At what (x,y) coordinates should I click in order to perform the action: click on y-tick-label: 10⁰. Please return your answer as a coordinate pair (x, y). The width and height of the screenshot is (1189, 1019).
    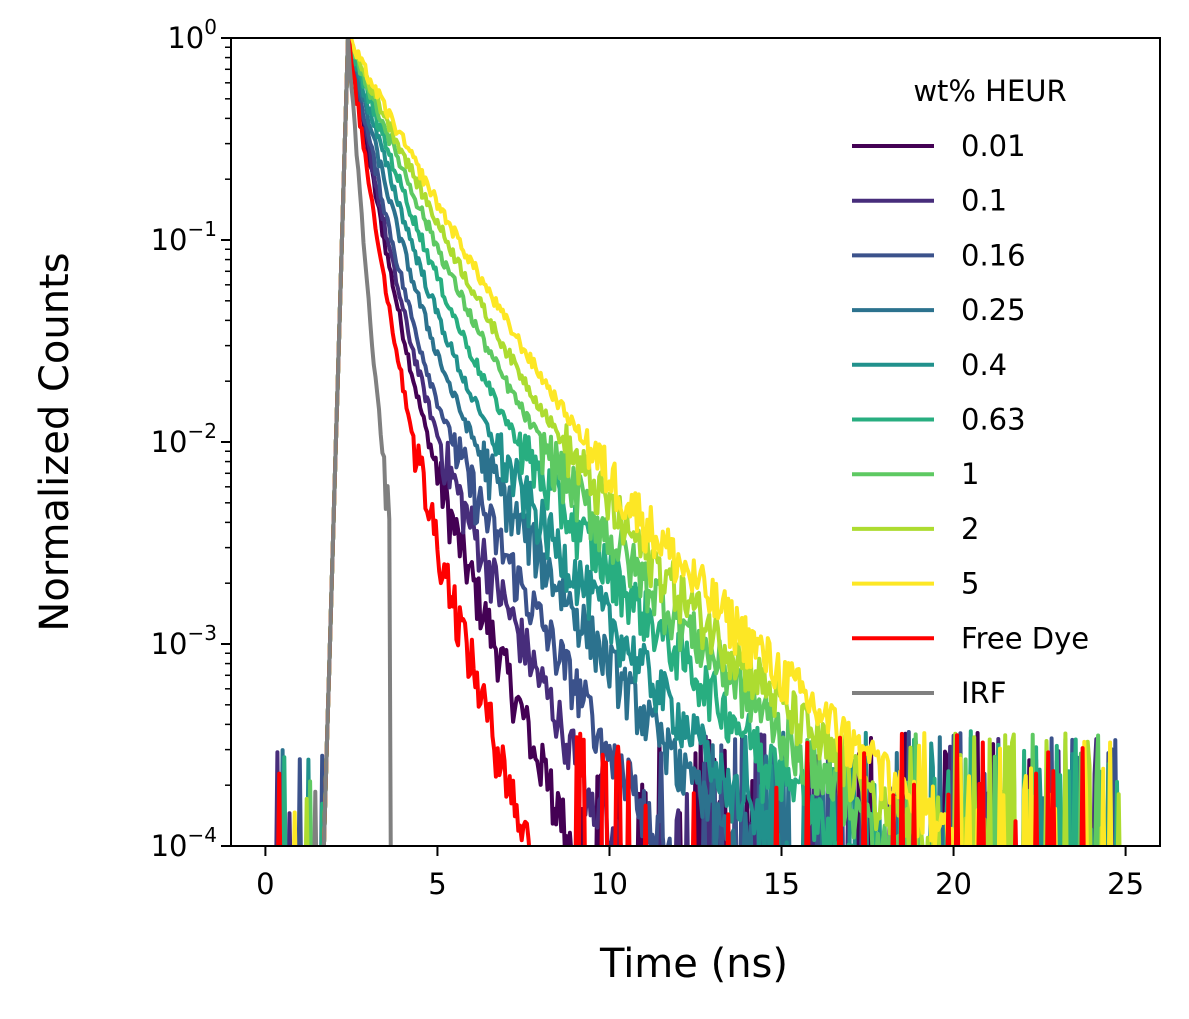
    Looking at the image, I should click on (192, 35).